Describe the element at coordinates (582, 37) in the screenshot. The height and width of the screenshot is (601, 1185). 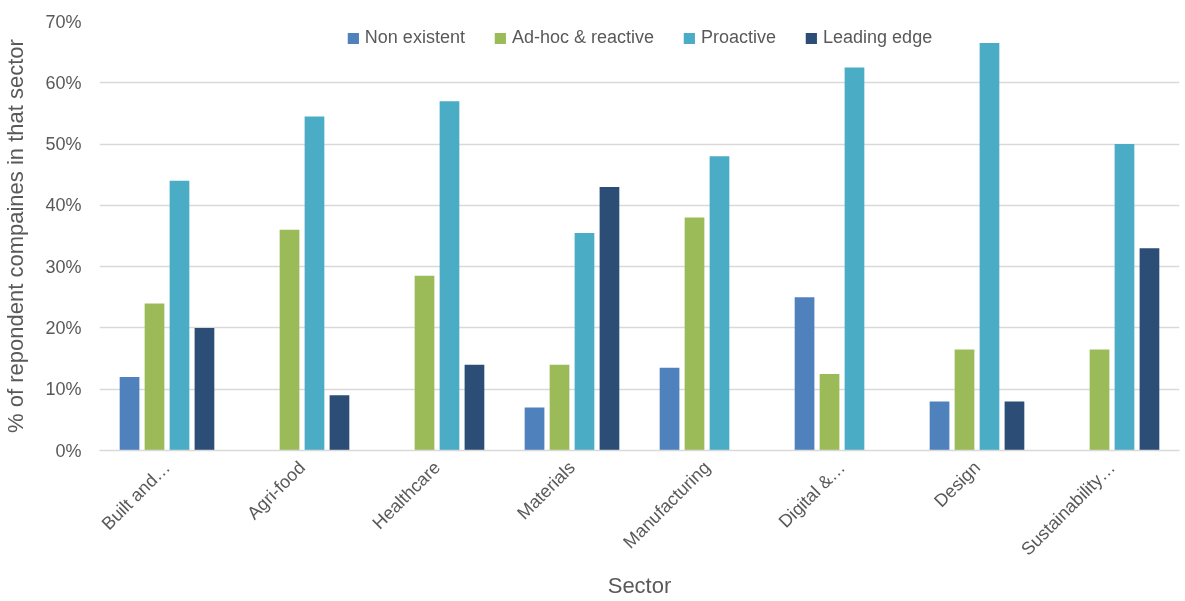
I see `legend-label: Ad-hoc & reactive` at that location.